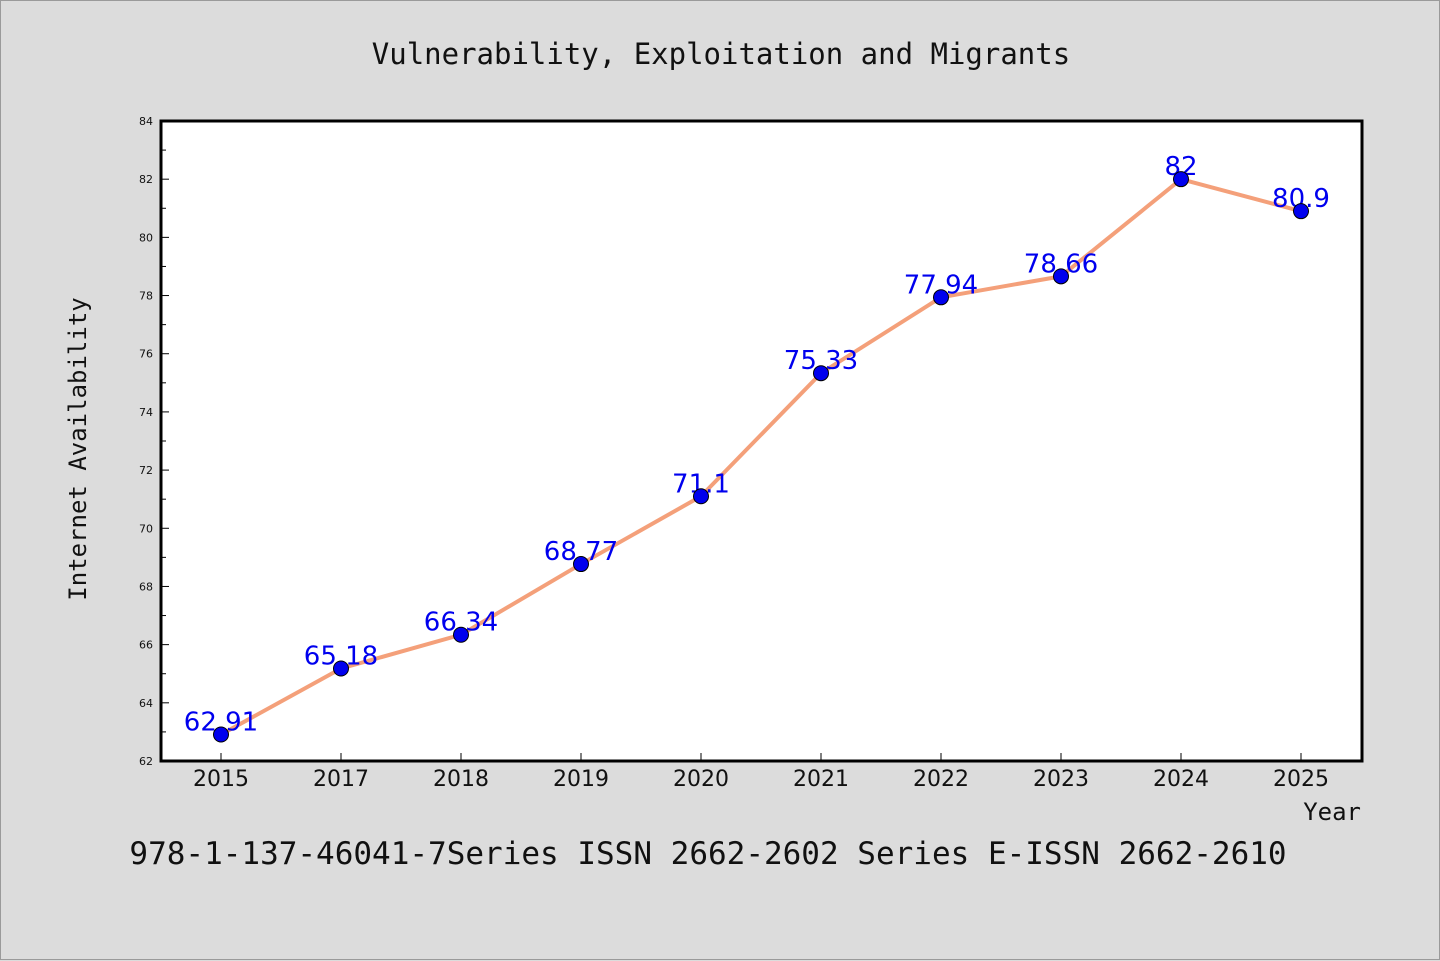 Image resolution: width=1440 pixels, height=961 pixels. I want to click on x-tick-label: 2021, so click(821, 779).